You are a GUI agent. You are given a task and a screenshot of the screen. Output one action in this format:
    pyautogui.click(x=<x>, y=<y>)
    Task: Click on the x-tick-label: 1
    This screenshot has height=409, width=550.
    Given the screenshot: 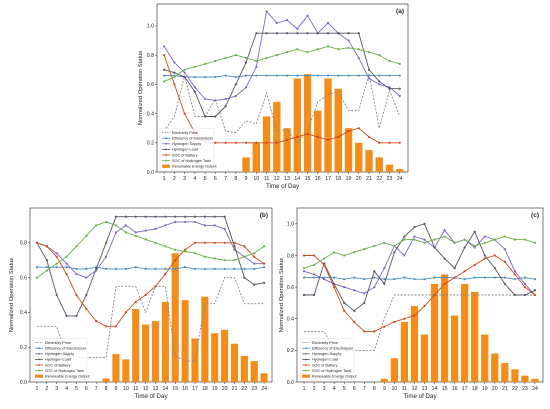 What is the action you would take?
    pyautogui.click(x=36, y=389)
    